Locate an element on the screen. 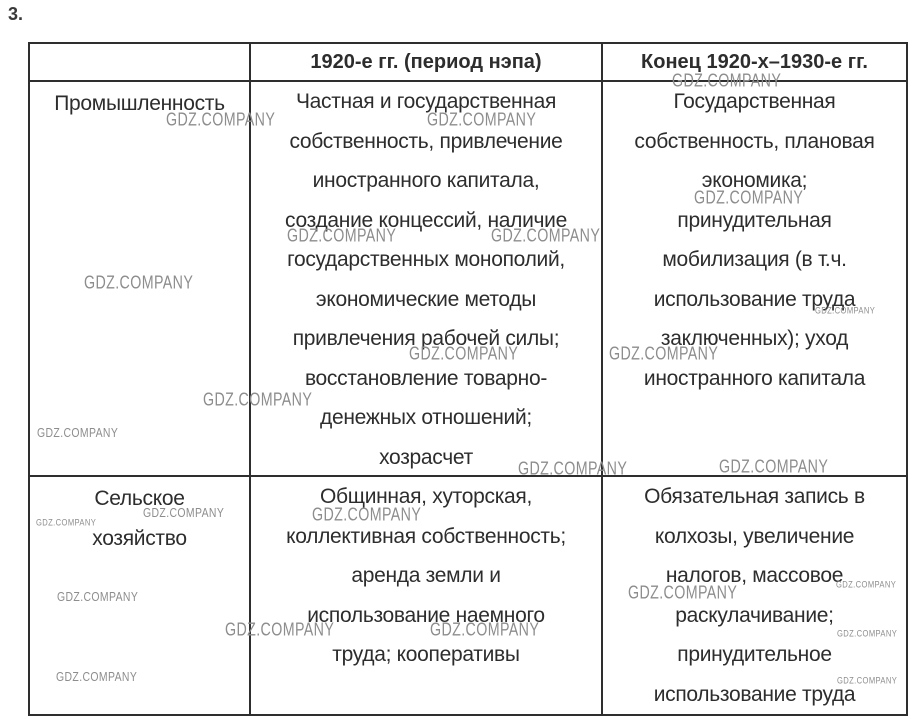 Image resolution: width=920 pixels, height=726 pixels. header-nep-period: 1920-е гг. (период нэпа) is located at coordinates (425, 62).